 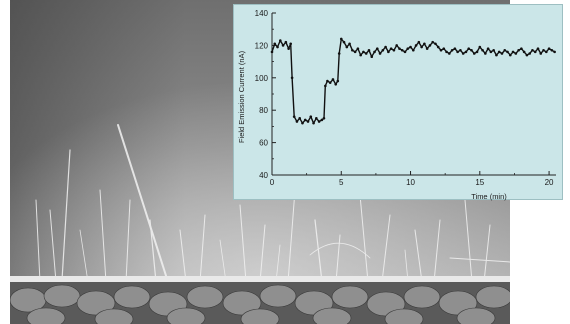 What do you see at coordinates (272, 182) in the screenshot?
I see `x-tick-label: 0` at bounding box center [272, 182].